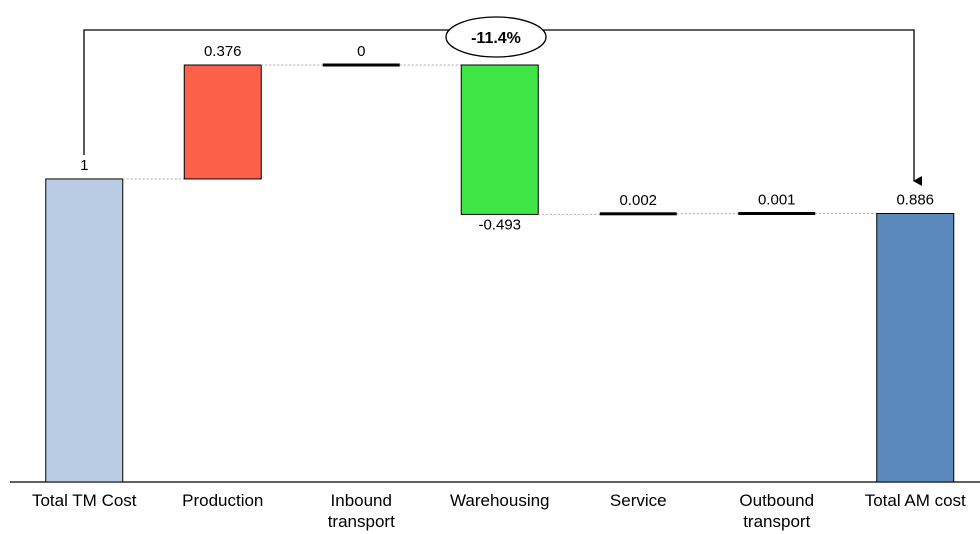 This screenshot has width=980, height=534. Describe the element at coordinates (499, 224) in the screenshot. I see `value-label: -0.493` at that location.